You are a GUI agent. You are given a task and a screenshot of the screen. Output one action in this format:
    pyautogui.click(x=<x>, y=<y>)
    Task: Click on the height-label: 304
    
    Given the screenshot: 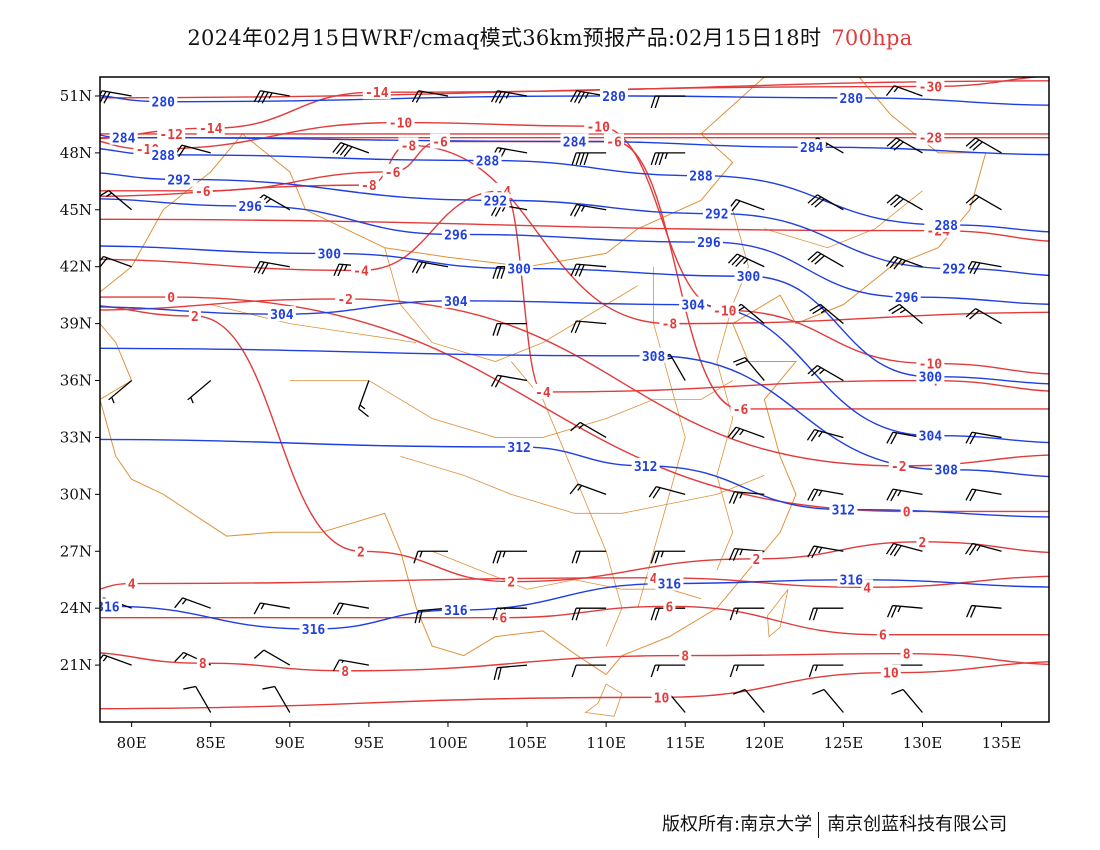 What is the action you would take?
    pyautogui.click(x=282, y=315)
    